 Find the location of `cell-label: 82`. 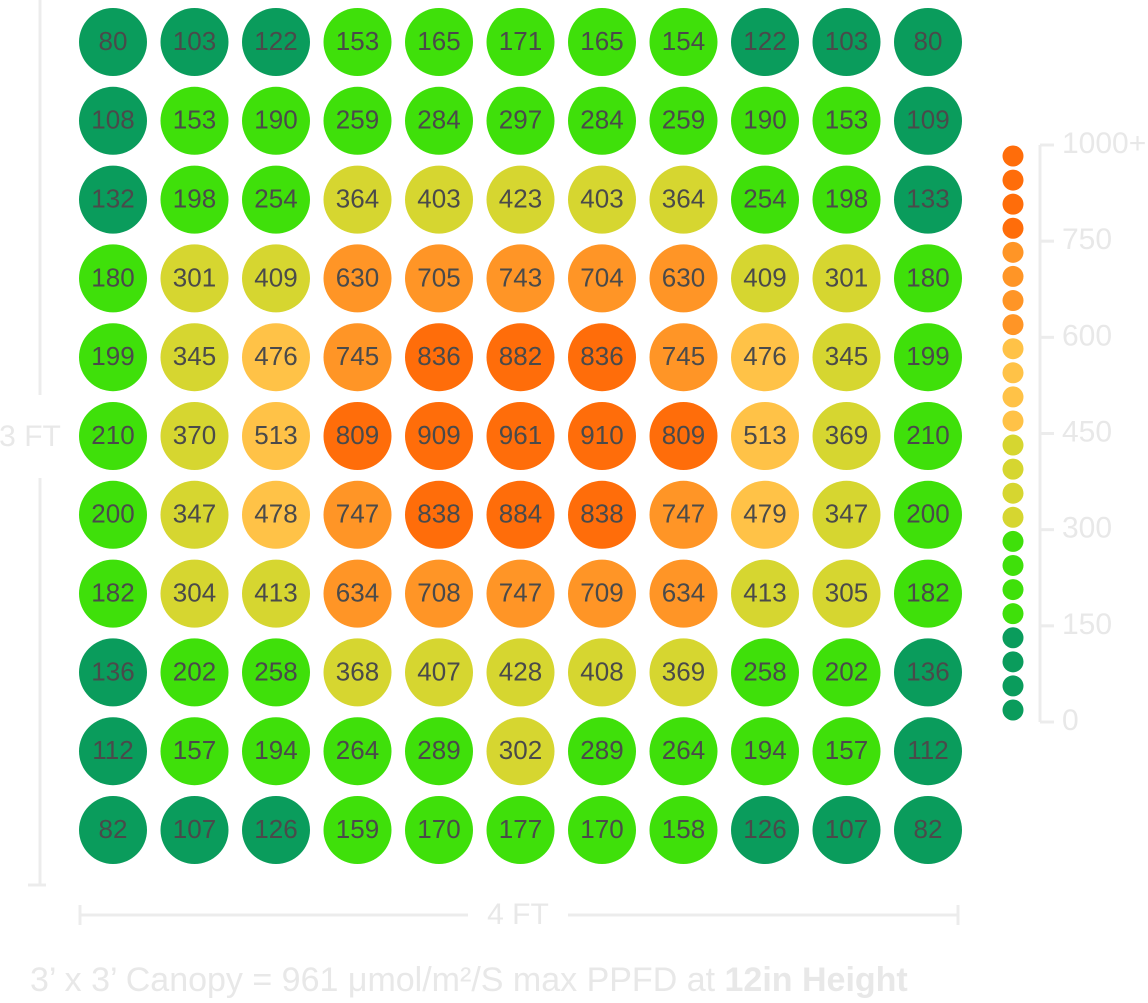

cell-label: 82 is located at coordinates (928, 829).